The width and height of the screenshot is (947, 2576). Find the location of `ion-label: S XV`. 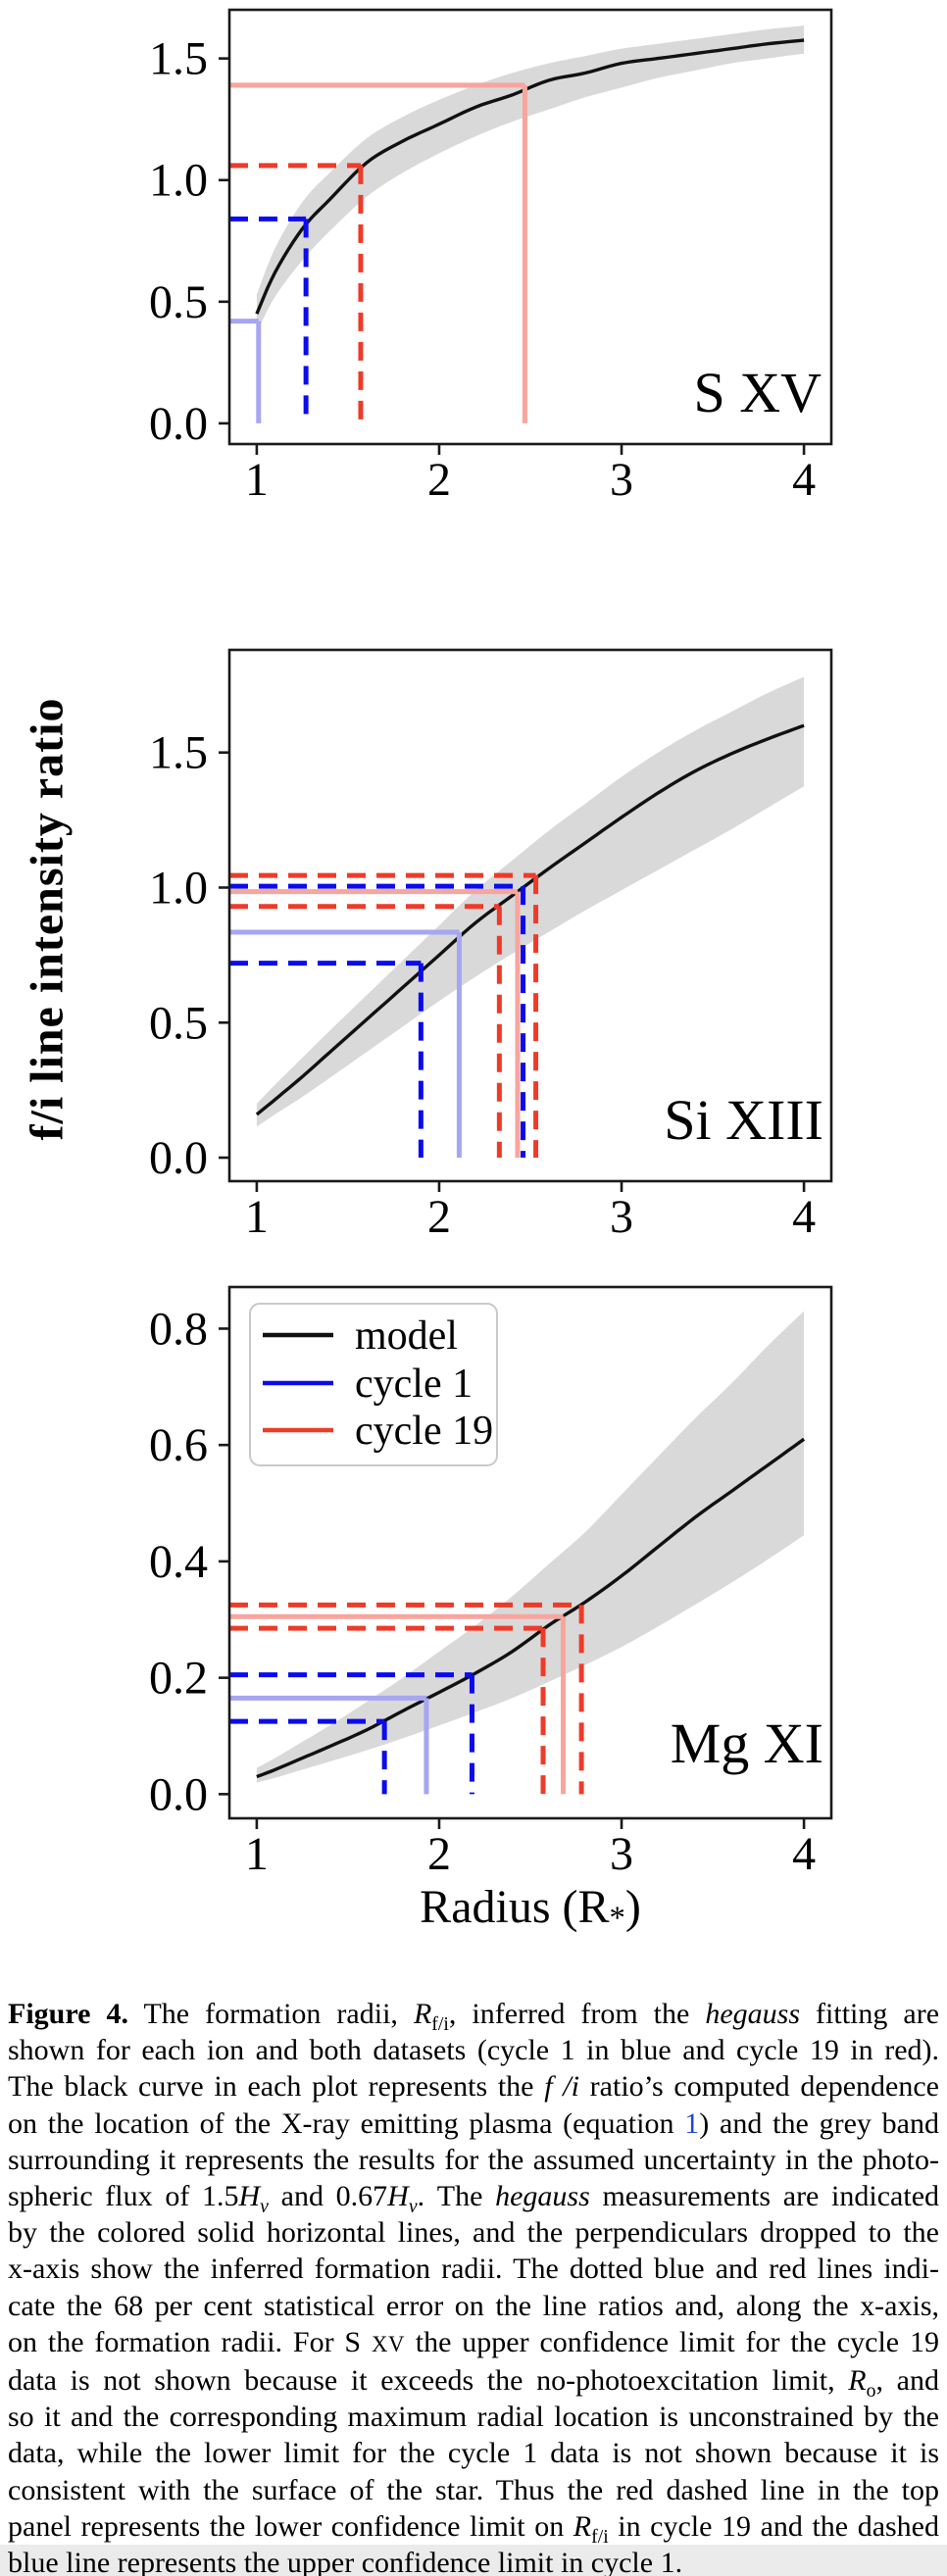

ion-label: S XV is located at coordinates (757, 392).